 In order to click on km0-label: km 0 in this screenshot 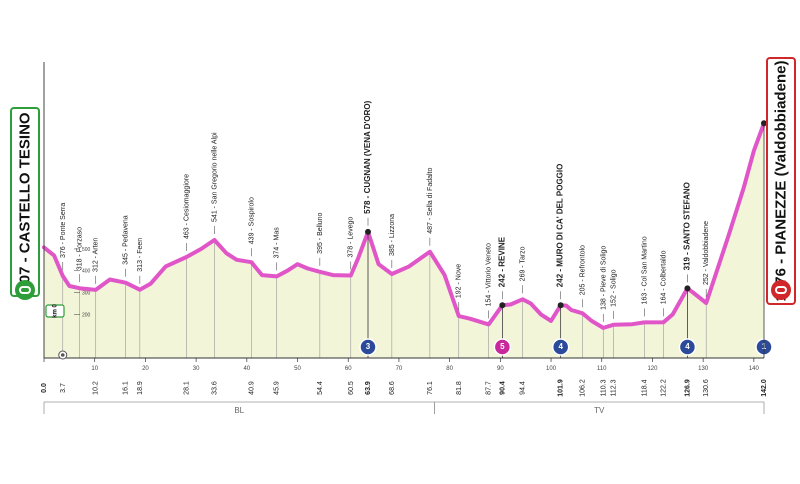, I will do `click(56, 311)`.